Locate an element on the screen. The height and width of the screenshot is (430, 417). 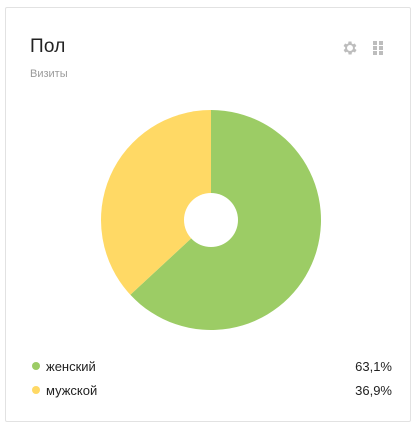
legend-label: женский is located at coordinates (71, 366).